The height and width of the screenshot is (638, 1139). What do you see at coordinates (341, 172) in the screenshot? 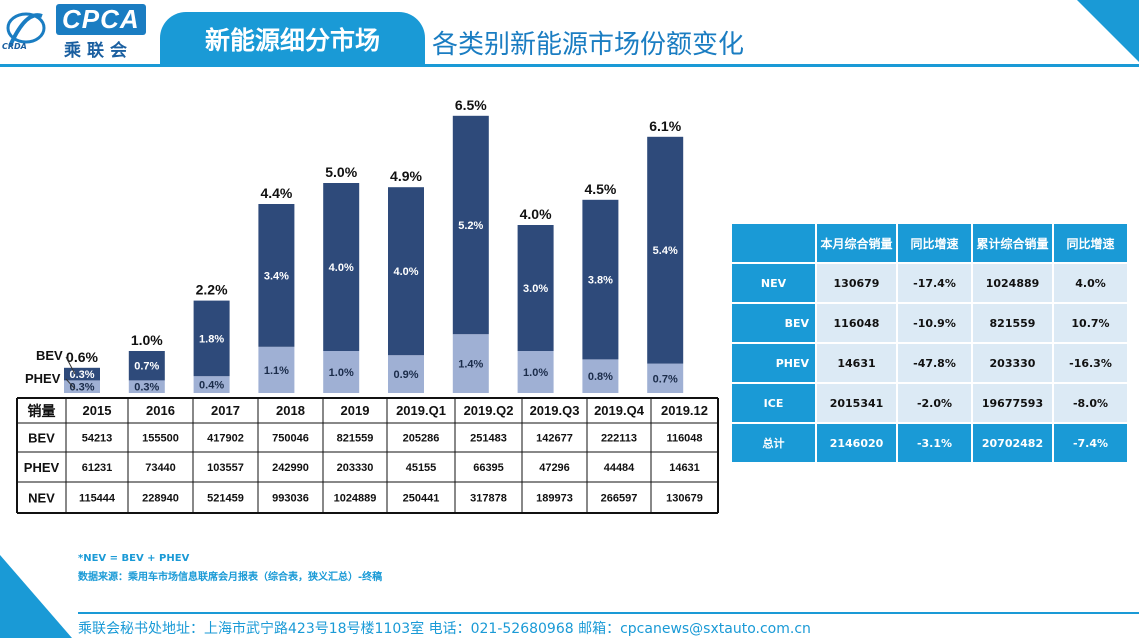
I see `label-total: 5.0%` at bounding box center [341, 172].